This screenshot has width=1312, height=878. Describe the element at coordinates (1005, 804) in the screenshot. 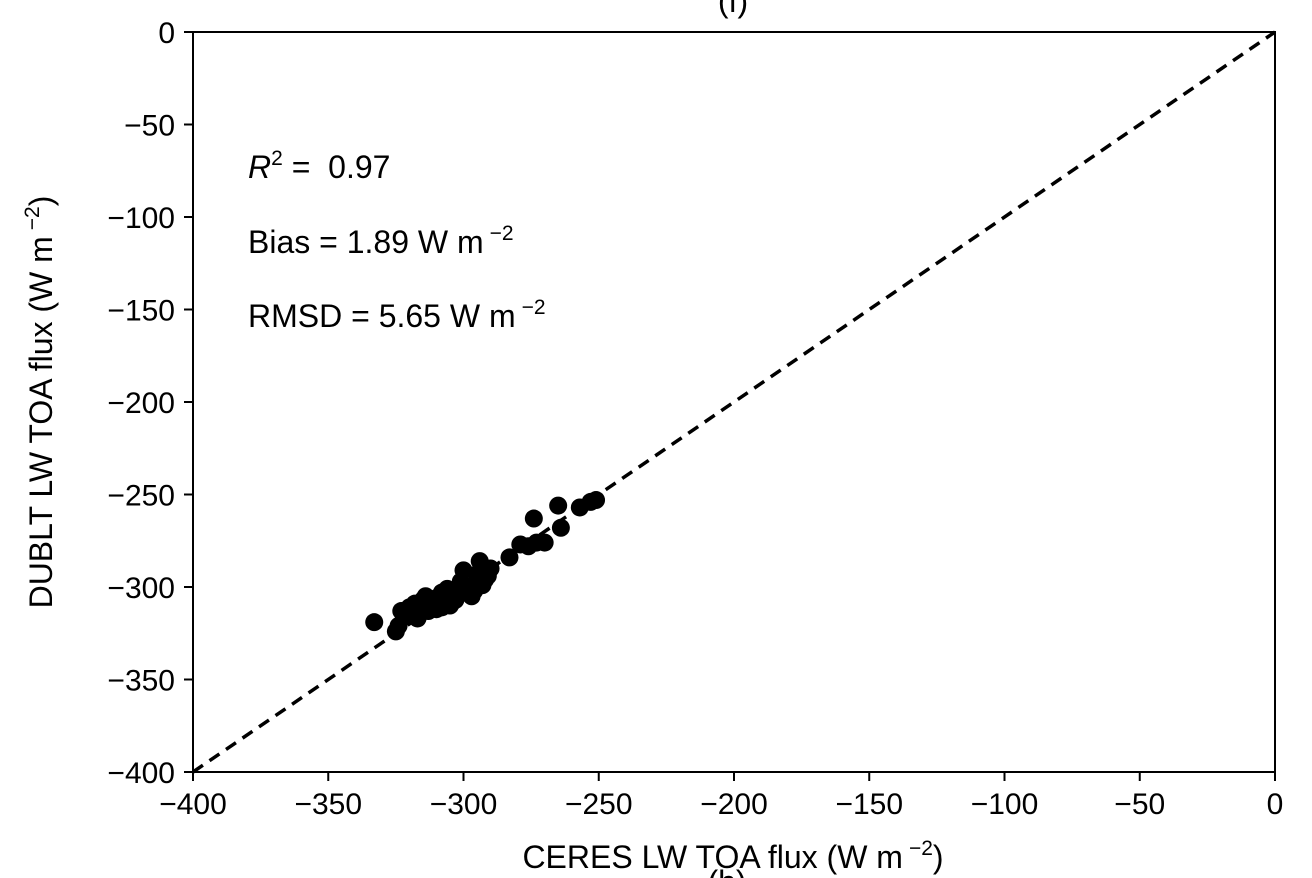

I see `x-tick-label: −100` at that location.